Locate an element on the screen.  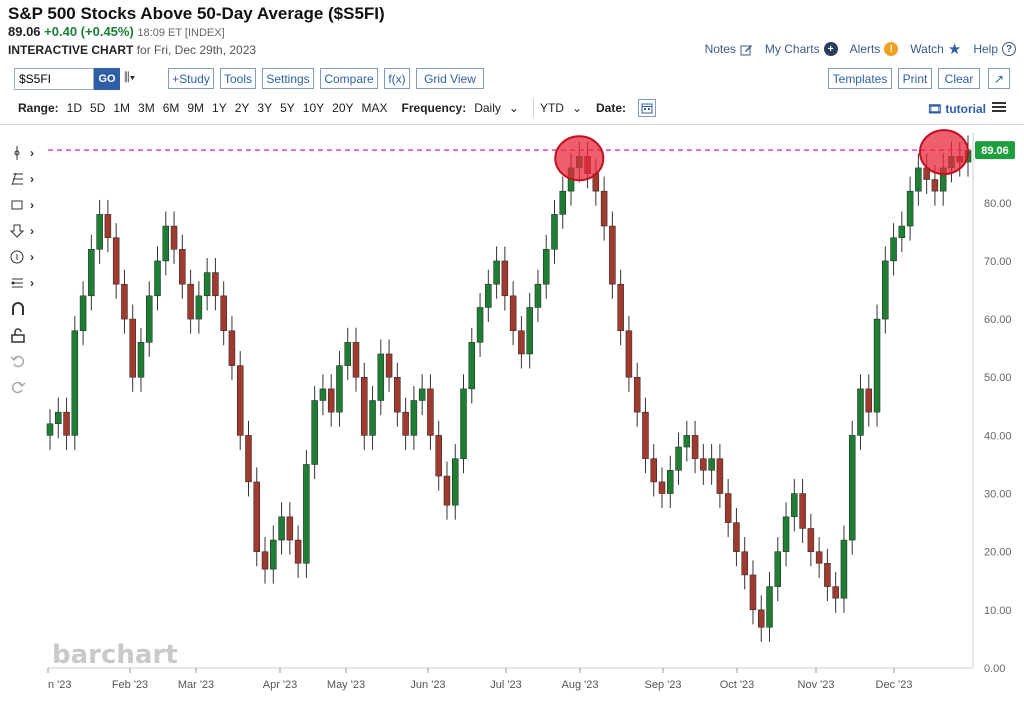
expand-button: ↗ is located at coordinates (999, 78).